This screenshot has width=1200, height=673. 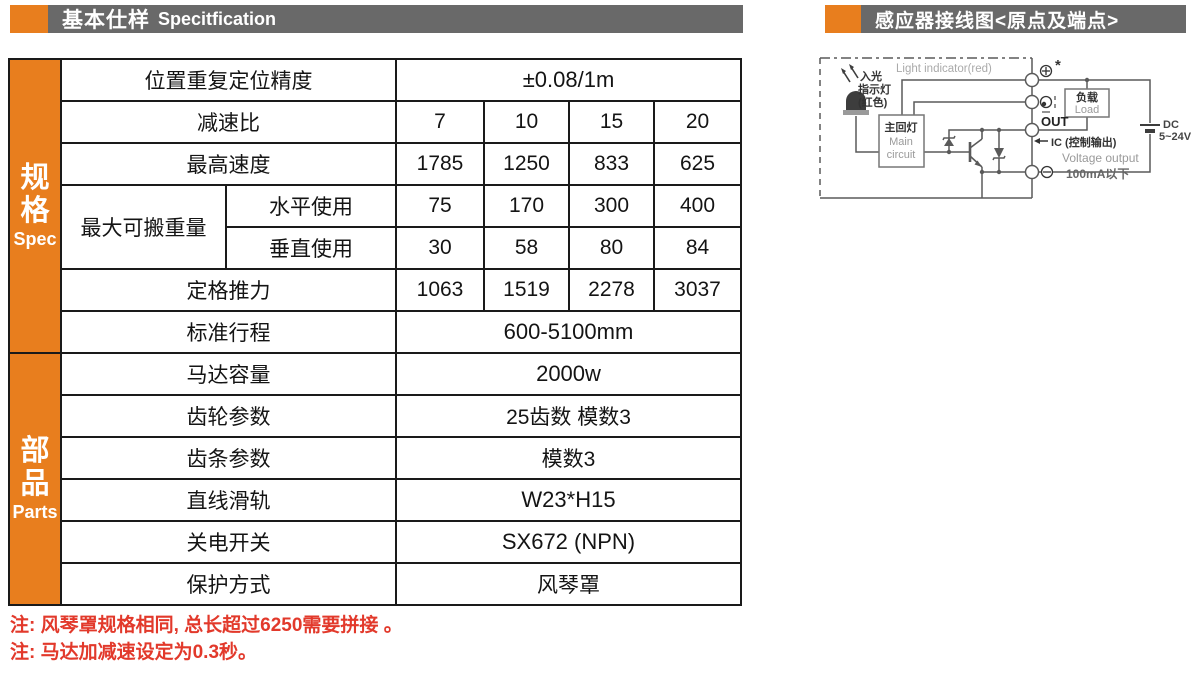 What do you see at coordinates (228, 416) in the screenshot?
I see `row-label: 齿轮参数` at bounding box center [228, 416].